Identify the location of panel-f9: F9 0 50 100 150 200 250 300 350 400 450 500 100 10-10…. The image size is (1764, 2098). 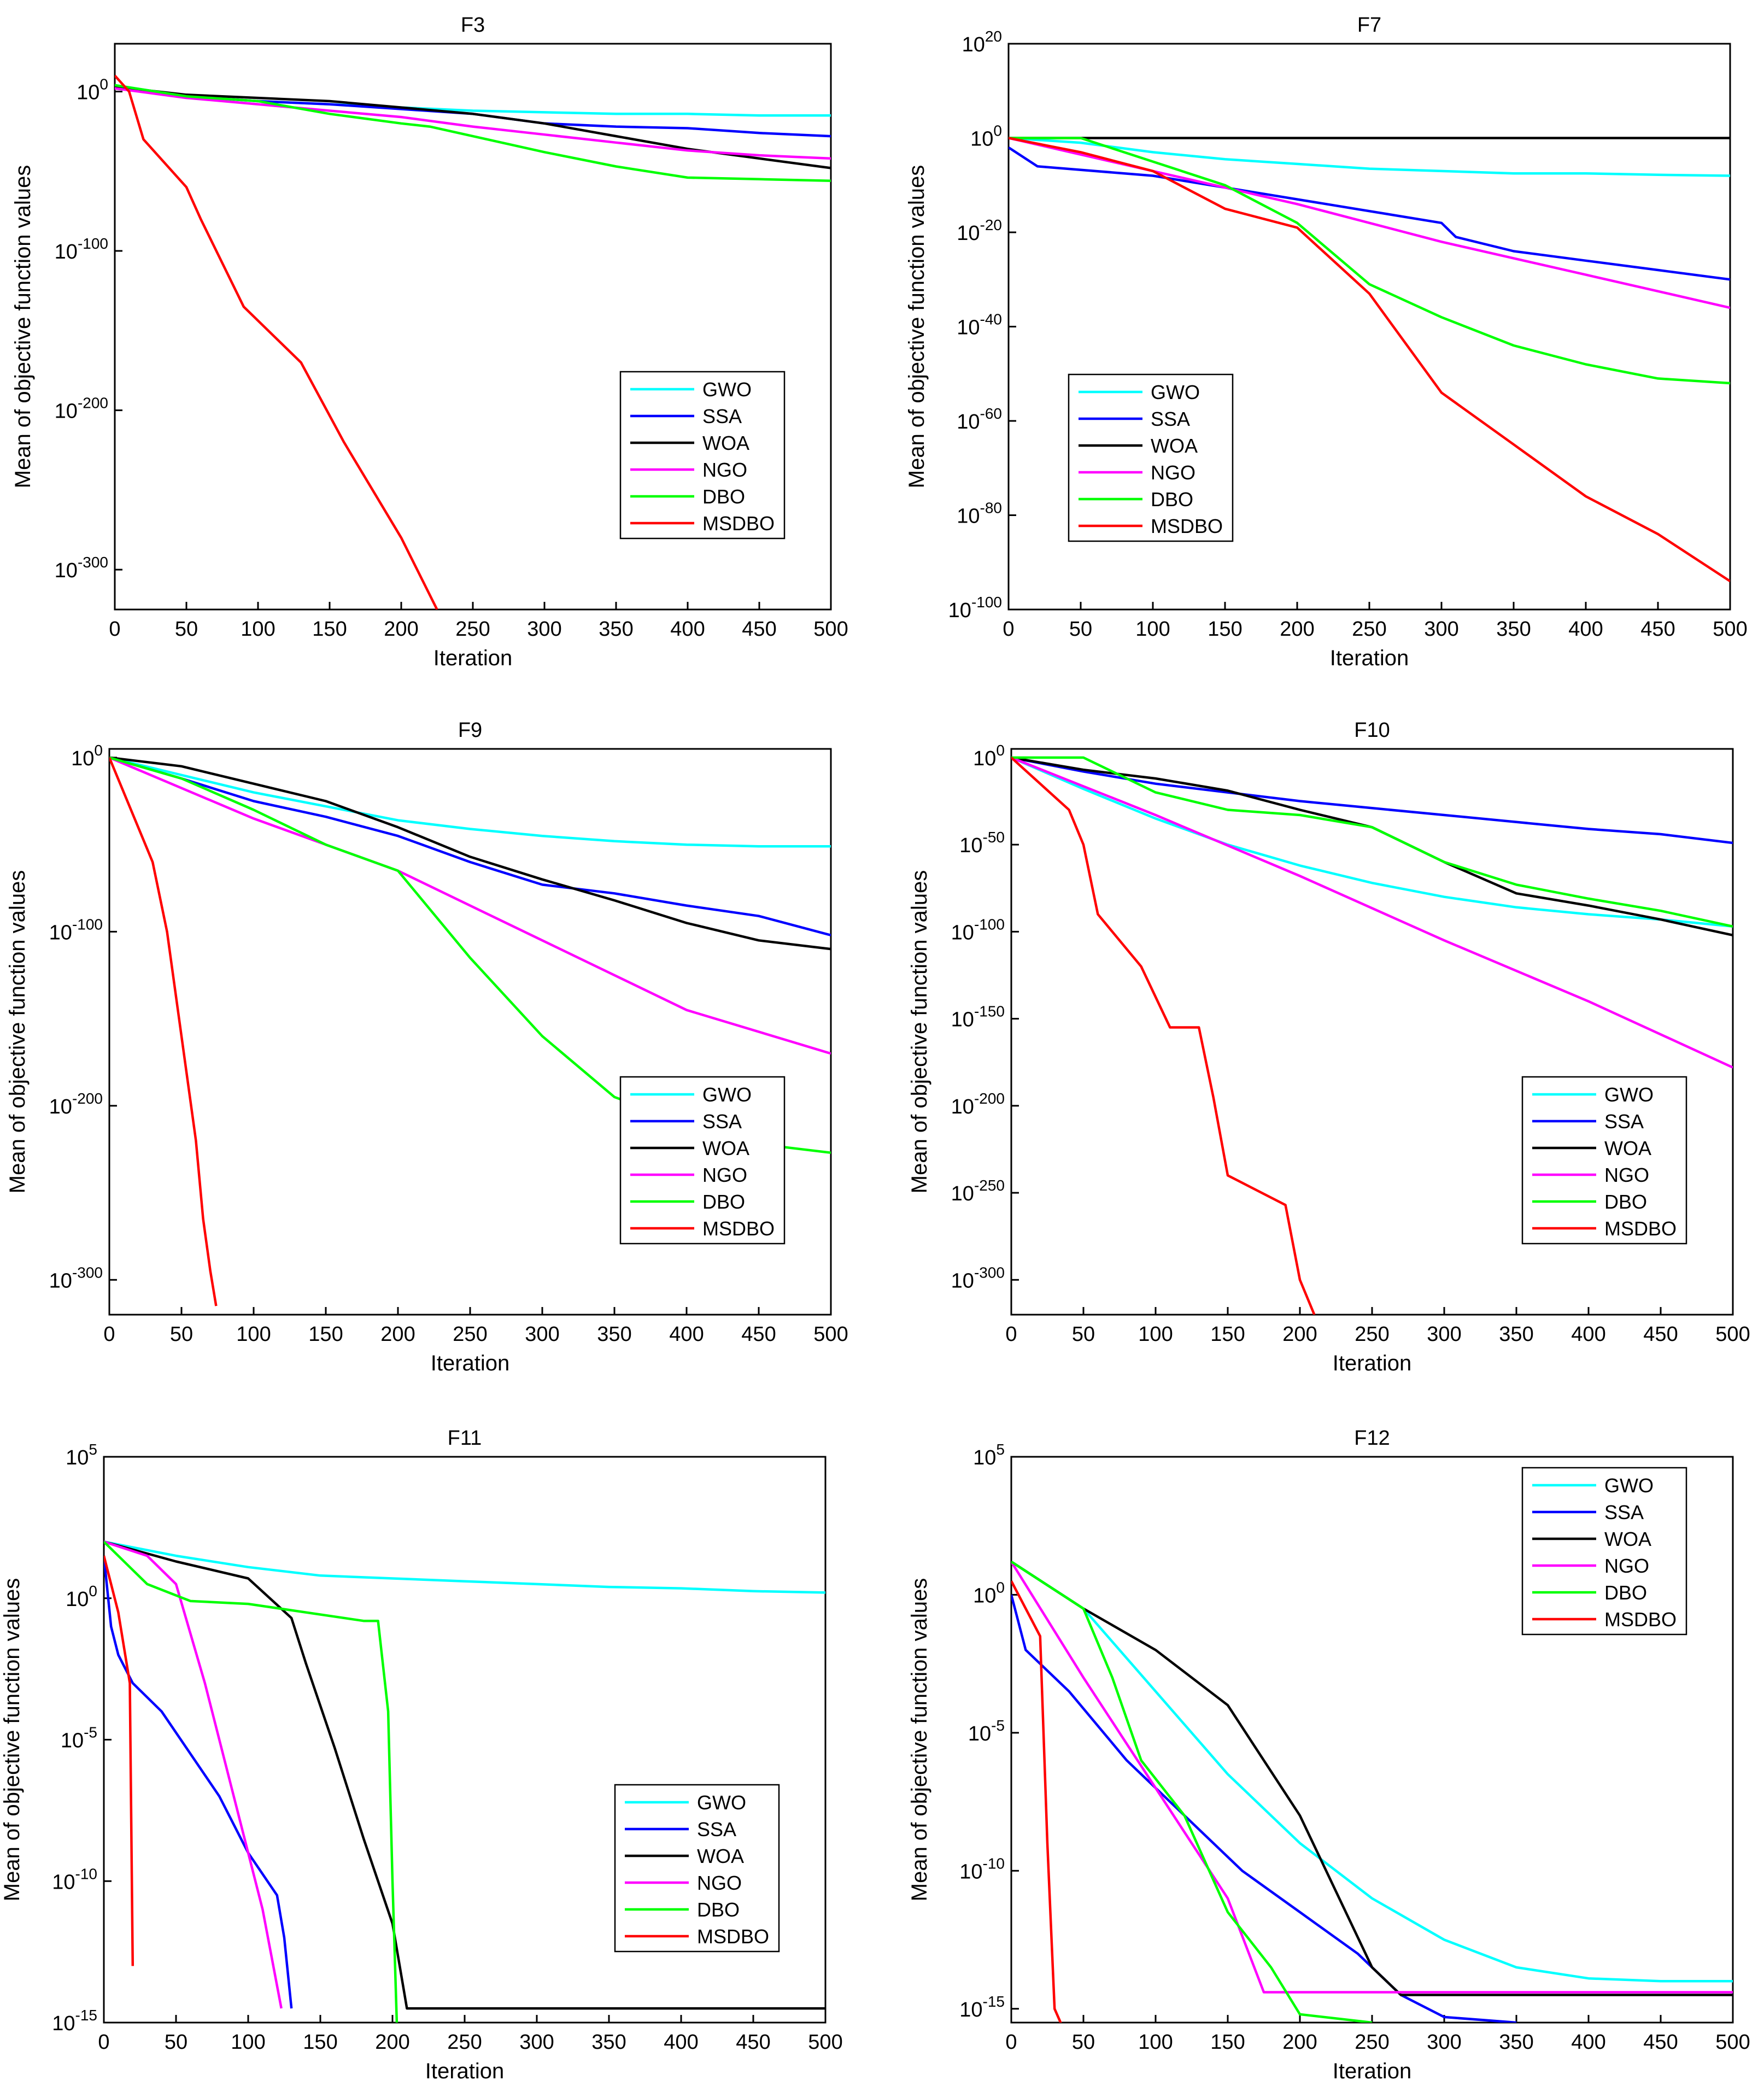
(426, 1047).